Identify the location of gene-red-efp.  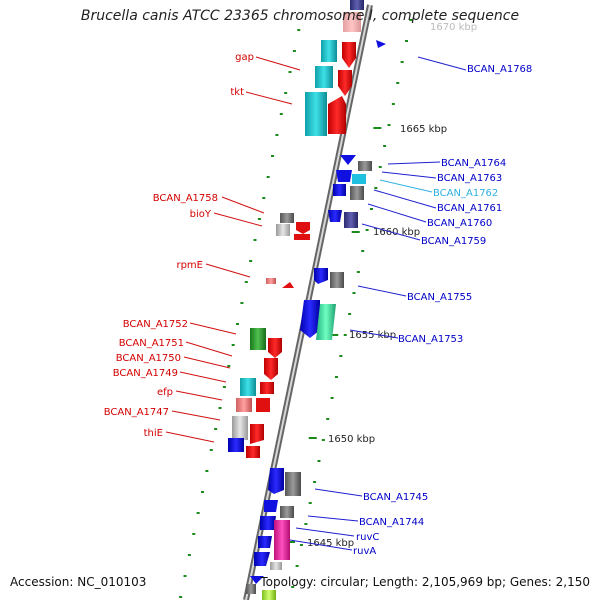
(263, 405).